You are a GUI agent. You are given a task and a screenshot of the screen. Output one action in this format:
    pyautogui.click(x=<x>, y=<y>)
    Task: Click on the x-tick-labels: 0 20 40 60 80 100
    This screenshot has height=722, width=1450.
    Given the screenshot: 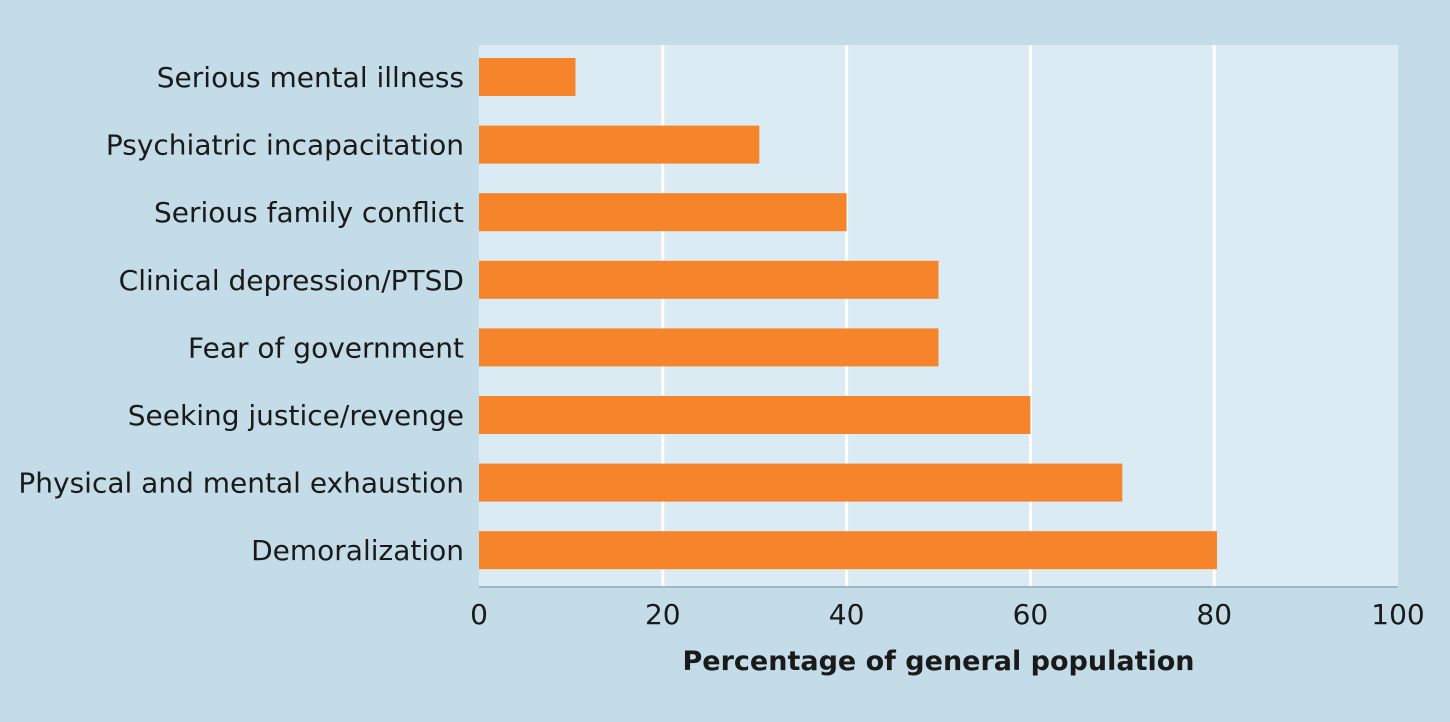 What is the action you would take?
    pyautogui.click(x=947, y=614)
    